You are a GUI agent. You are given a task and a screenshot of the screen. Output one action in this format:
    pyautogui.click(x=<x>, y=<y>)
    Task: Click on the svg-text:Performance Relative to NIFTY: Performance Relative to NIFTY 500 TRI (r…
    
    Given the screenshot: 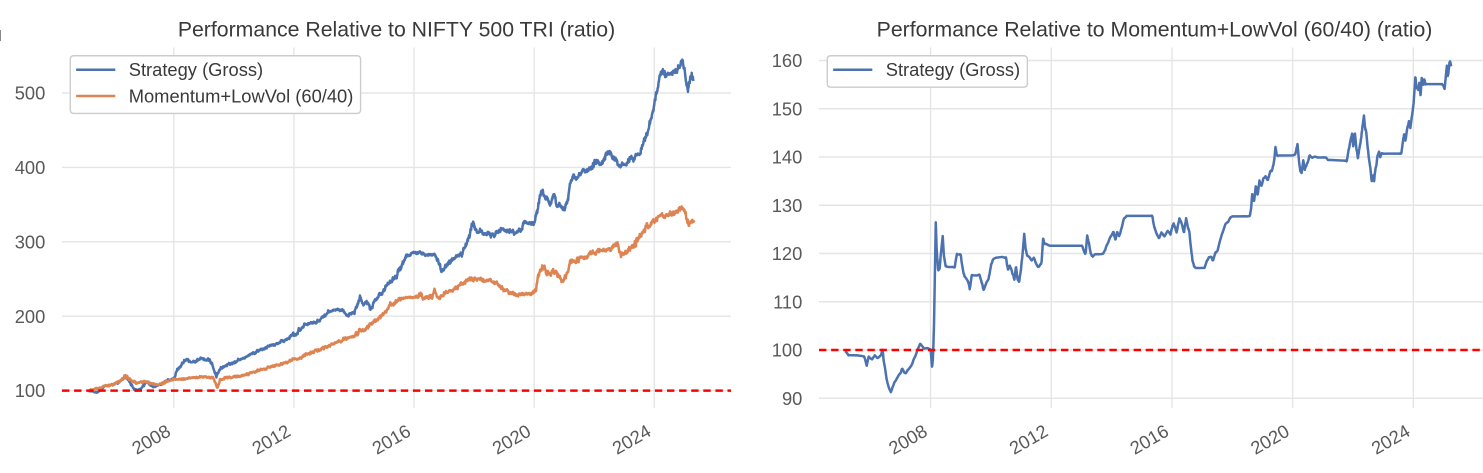 What is the action you would take?
    pyautogui.click(x=396, y=29)
    